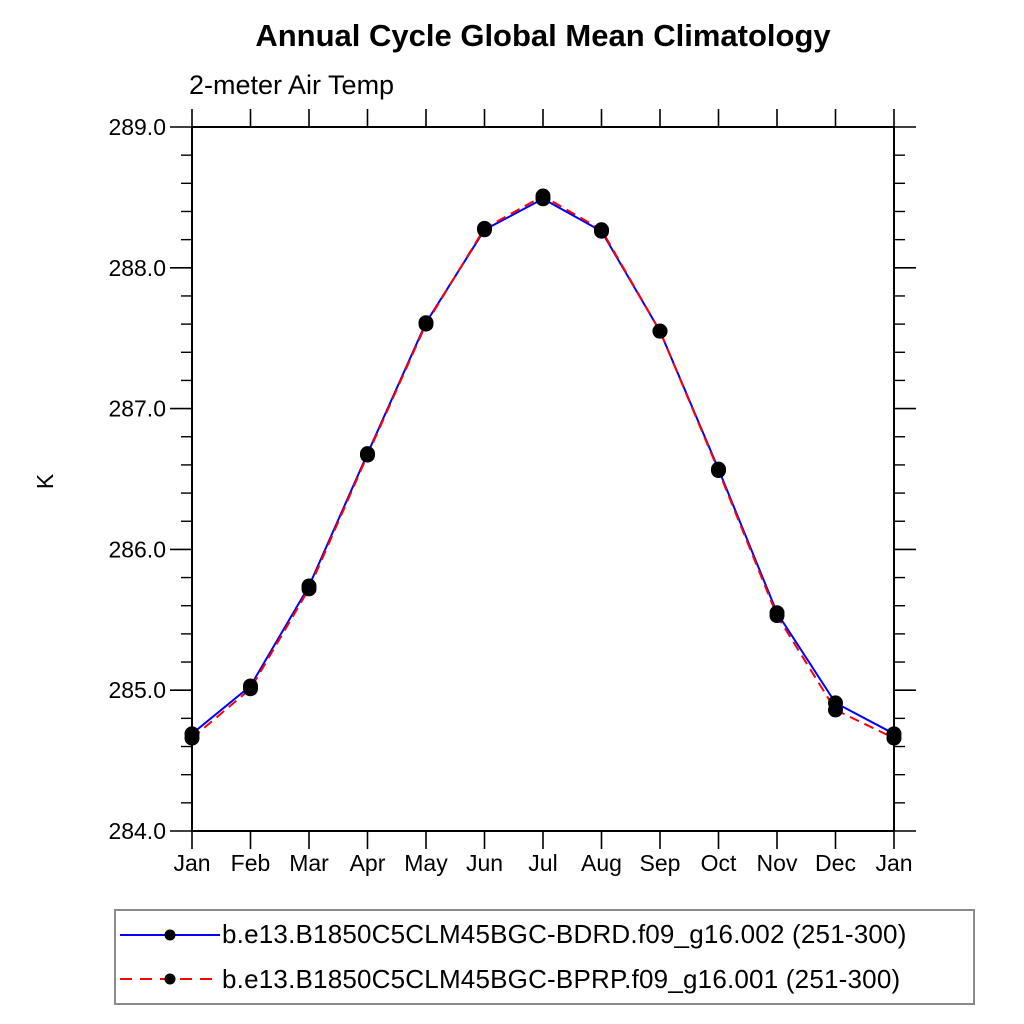 The width and height of the screenshot is (1024, 1024). Describe the element at coordinates (368, 863) in the screenshot. I see `x-tick-label: Apr` at that location.